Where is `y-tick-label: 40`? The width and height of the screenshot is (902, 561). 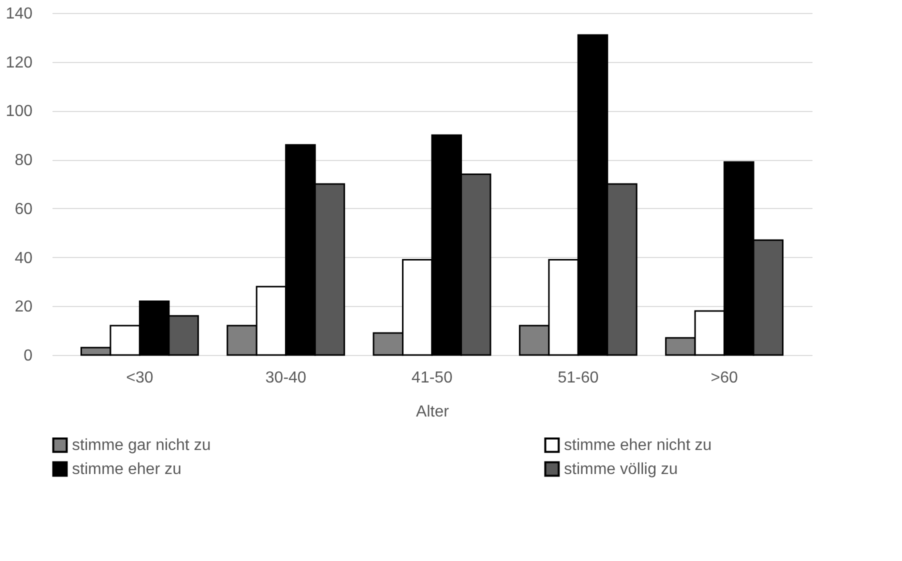 y-tick-label: 40 is located at coordinates (23, 258).